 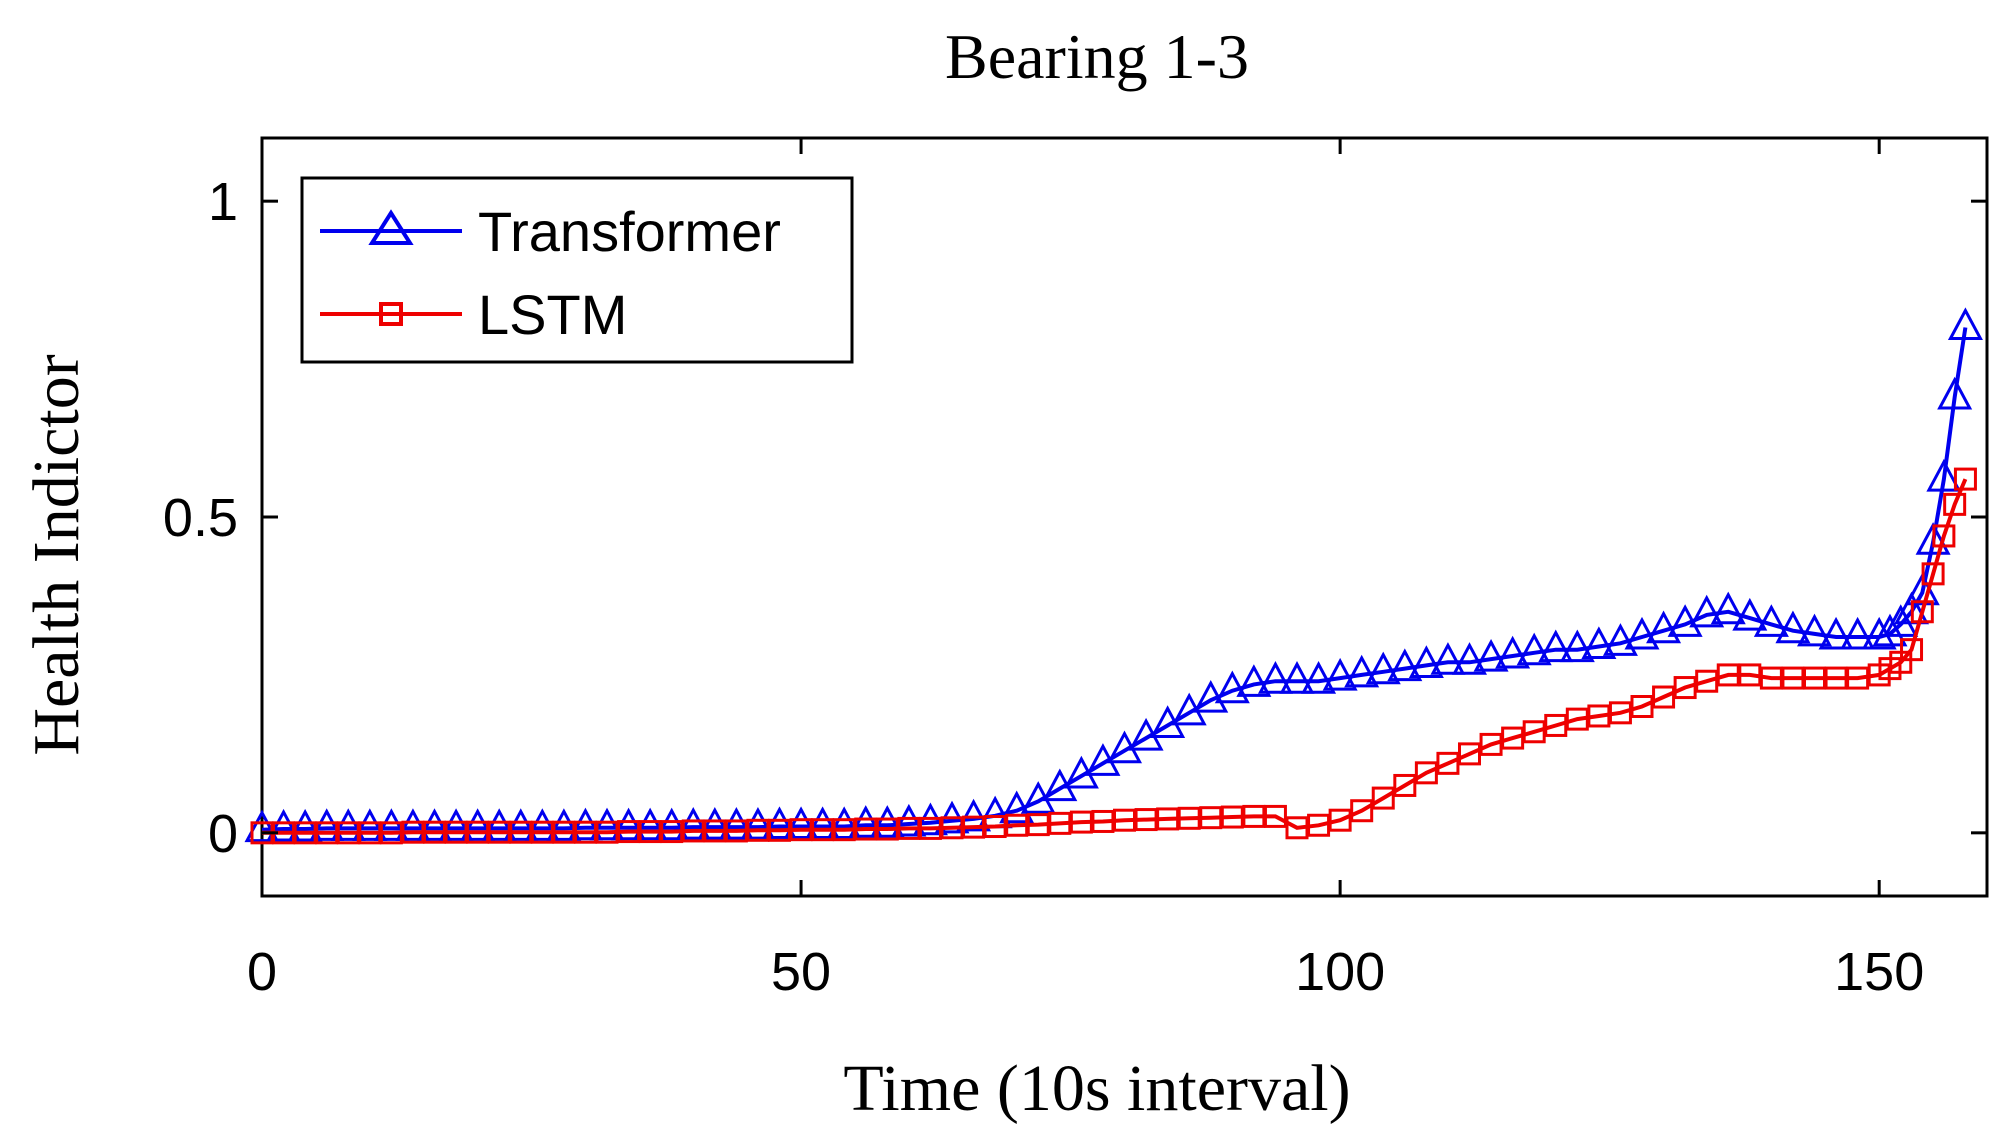 I want to click on chart-title: Bearing 1-3, so click(x=1097, y=56).